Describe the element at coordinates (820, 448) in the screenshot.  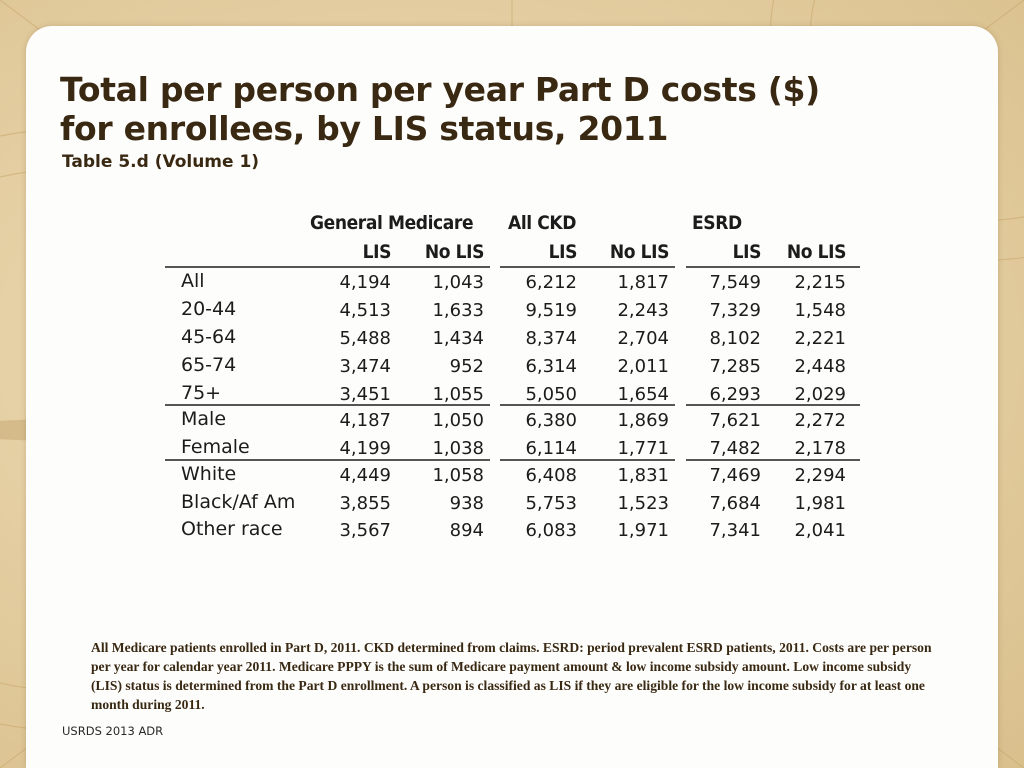
I see `table-cell: 2,178` at that location.